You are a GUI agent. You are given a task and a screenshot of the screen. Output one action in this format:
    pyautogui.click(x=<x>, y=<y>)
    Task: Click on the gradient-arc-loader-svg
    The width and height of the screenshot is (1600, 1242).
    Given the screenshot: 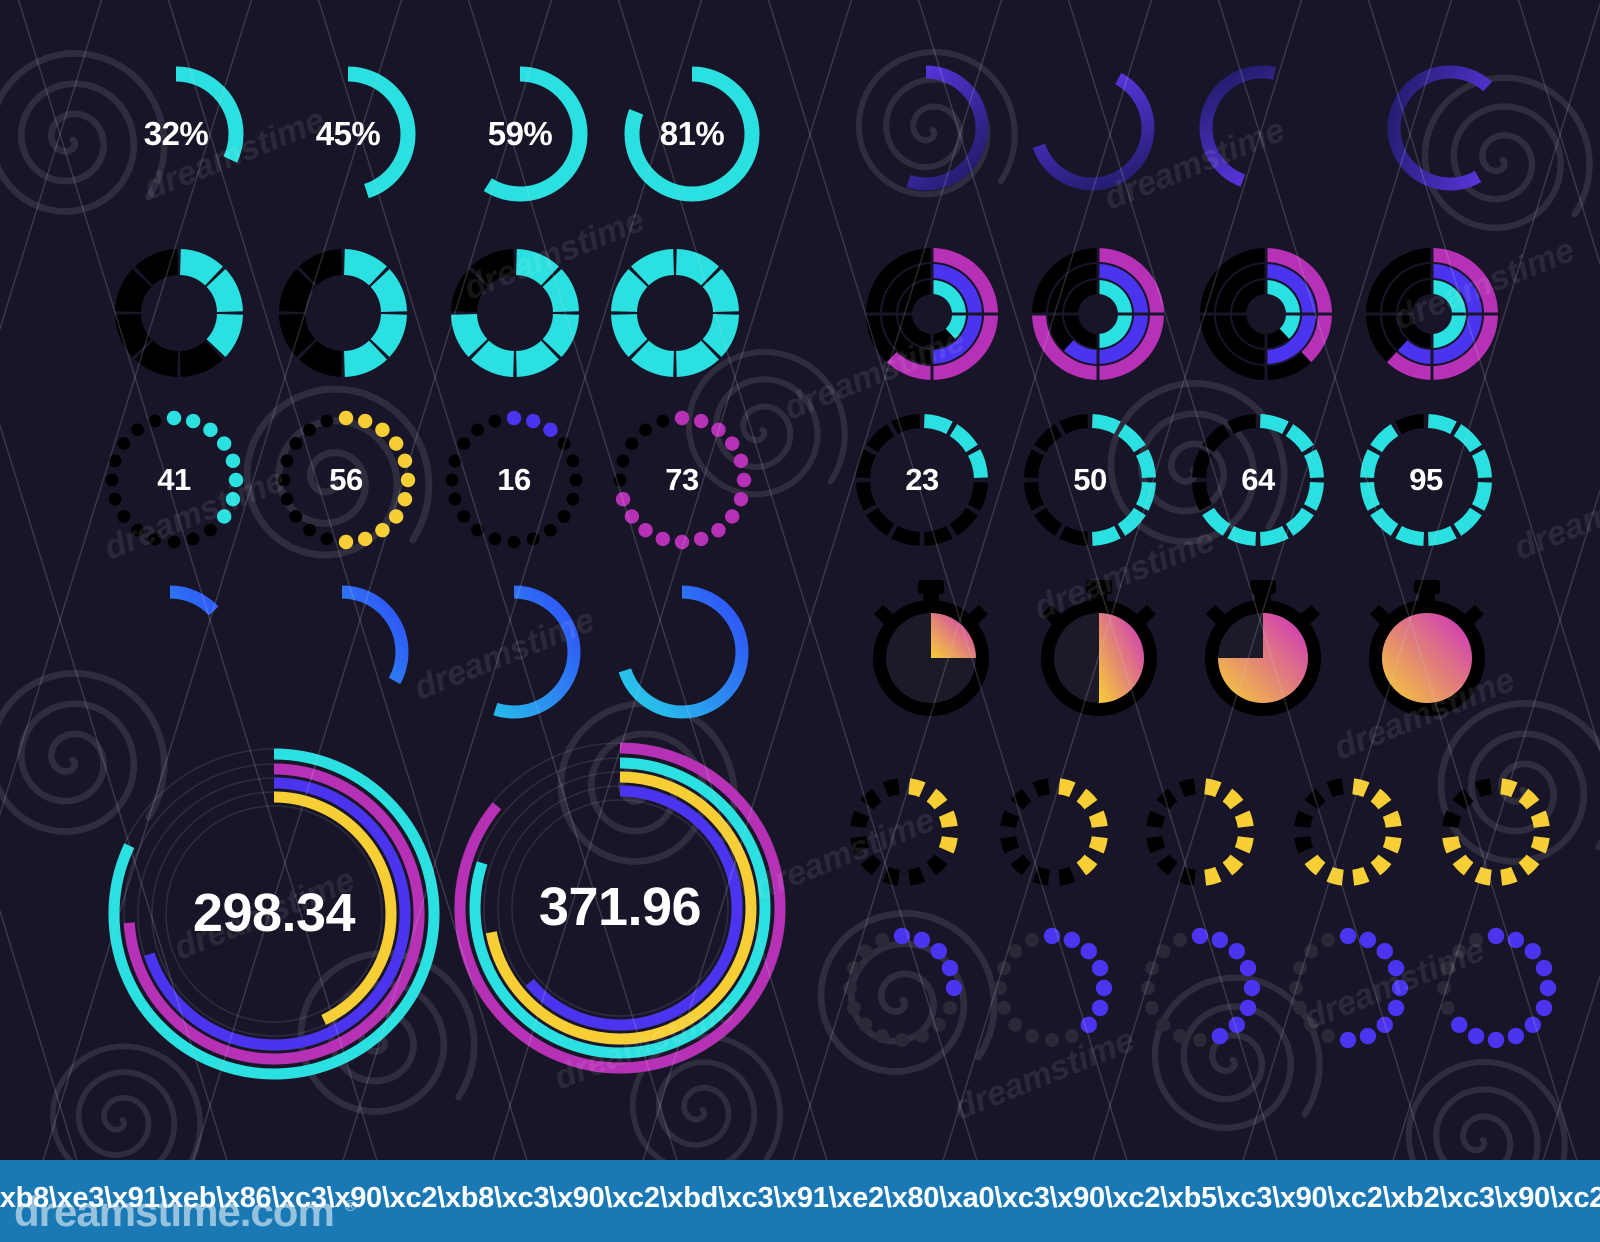 What is the action you would take?
    pyautogui.click(x=926, y=128)
    